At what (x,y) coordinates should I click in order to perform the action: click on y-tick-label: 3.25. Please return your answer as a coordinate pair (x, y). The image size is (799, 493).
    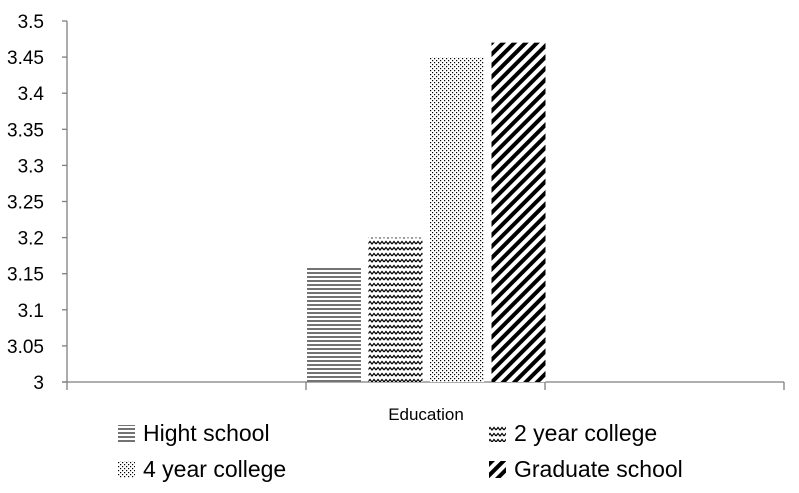
    Looking at the image, I should click on (25, 203).